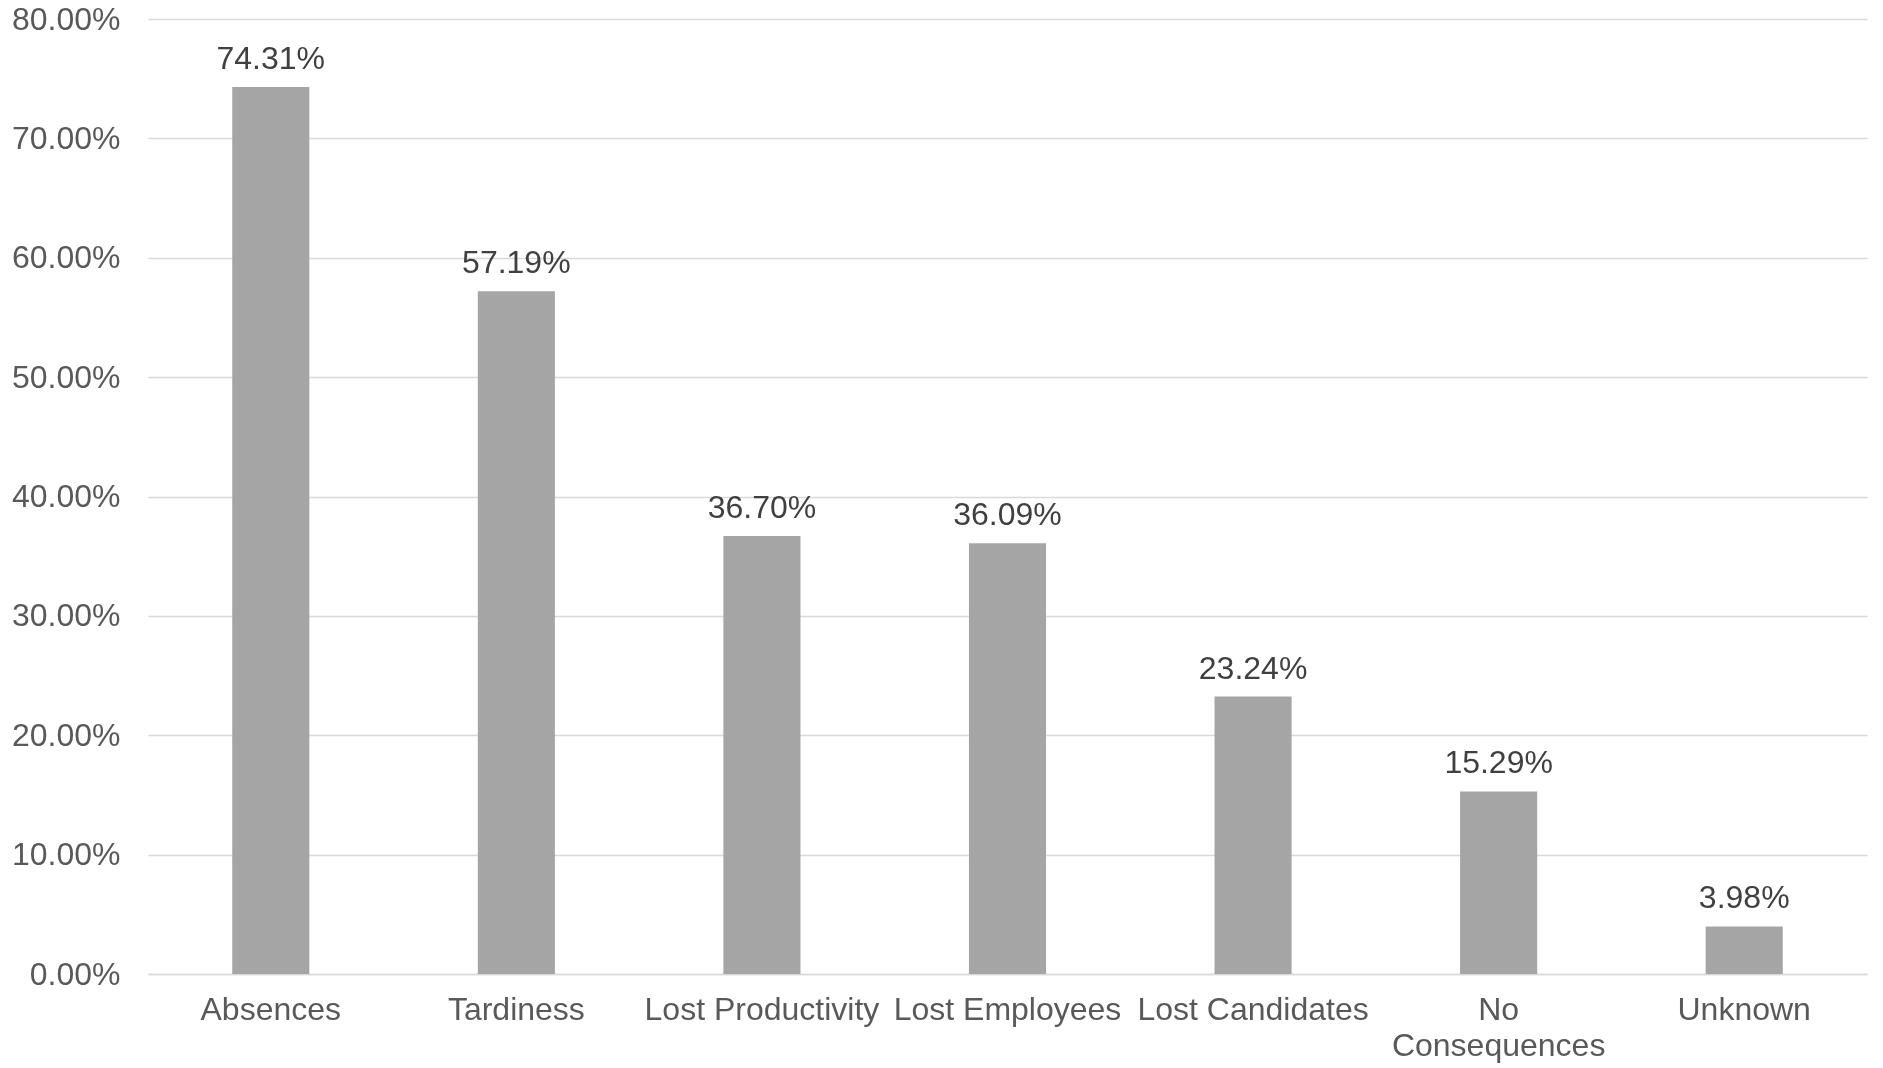  What do you see at coordinates (1498, 762) in the screenshot?
I see `data-label: 15.29%` at bounding box center [1498, 762].